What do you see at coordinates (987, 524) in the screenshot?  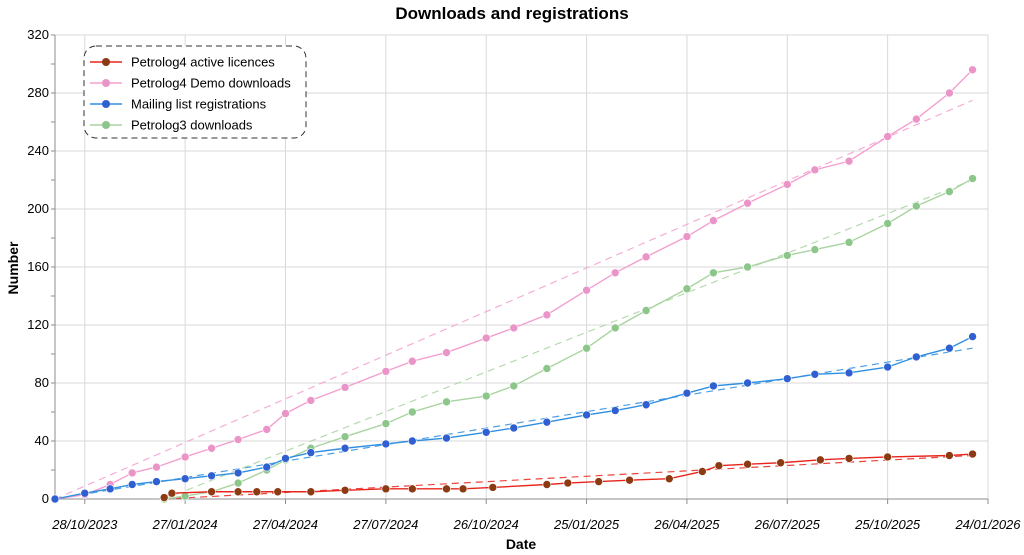 I see `x-tick-label: 24/01/2026` at bounding box center [987, 524].